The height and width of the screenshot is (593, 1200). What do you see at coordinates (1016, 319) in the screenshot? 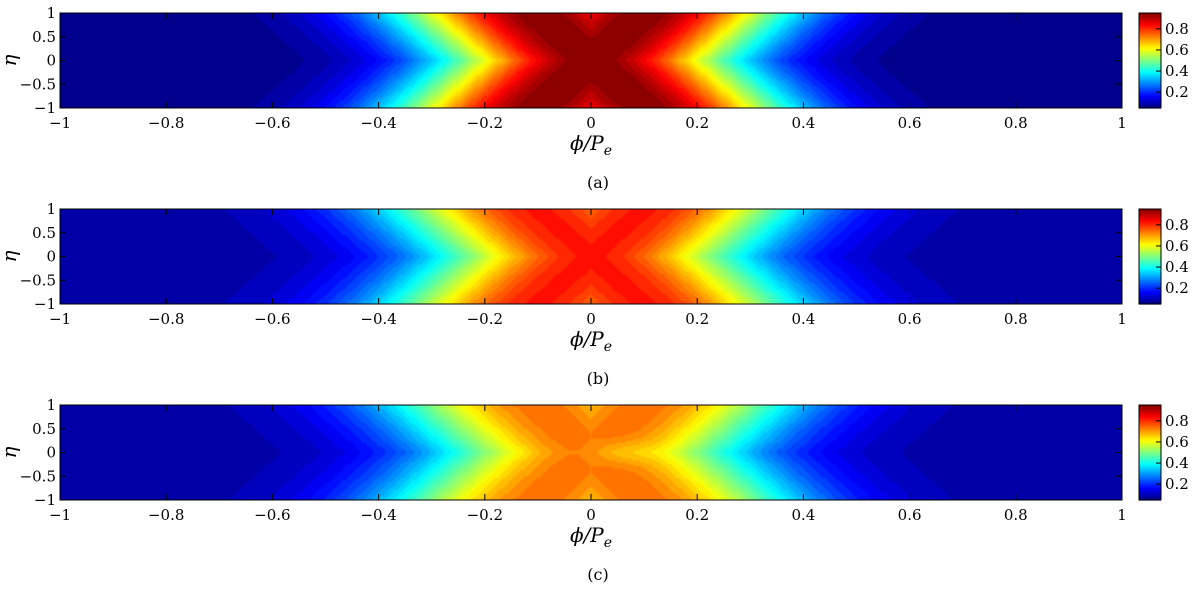
I see `x-tick-label: 0.8` at bounding box center [1016, 319].